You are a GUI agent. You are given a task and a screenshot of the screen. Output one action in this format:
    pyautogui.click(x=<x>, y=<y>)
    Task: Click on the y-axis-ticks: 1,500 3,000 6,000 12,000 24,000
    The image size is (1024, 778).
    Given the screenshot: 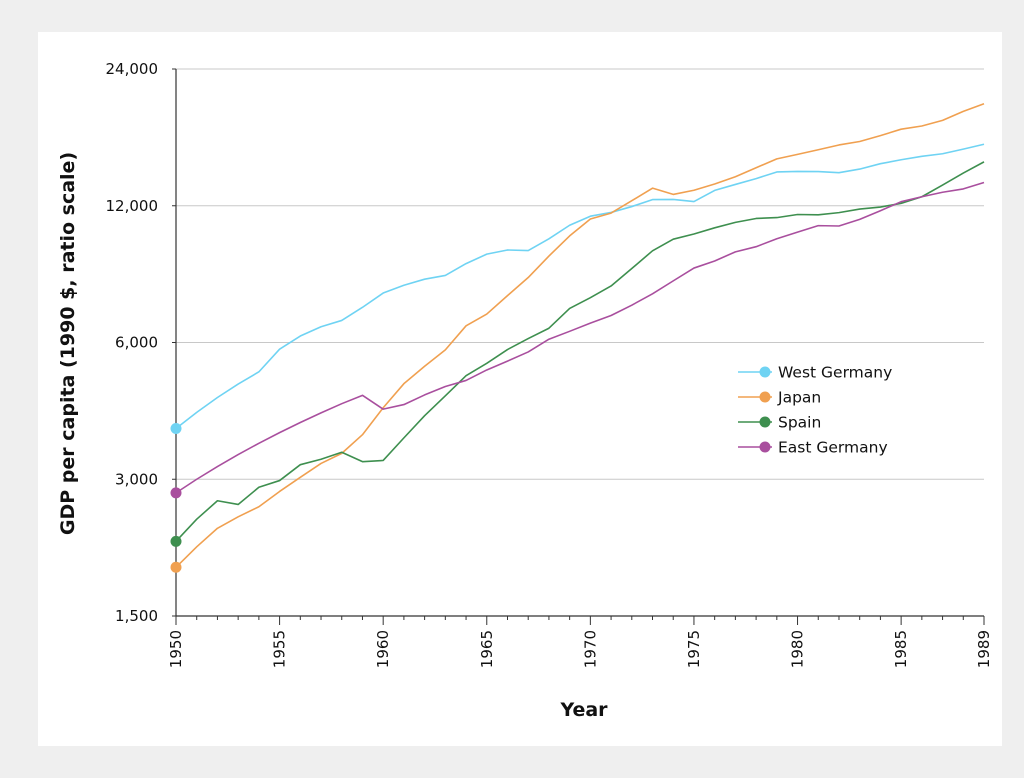 What is the action you would take?
    pyautogui.click(x=141, y=342)
    